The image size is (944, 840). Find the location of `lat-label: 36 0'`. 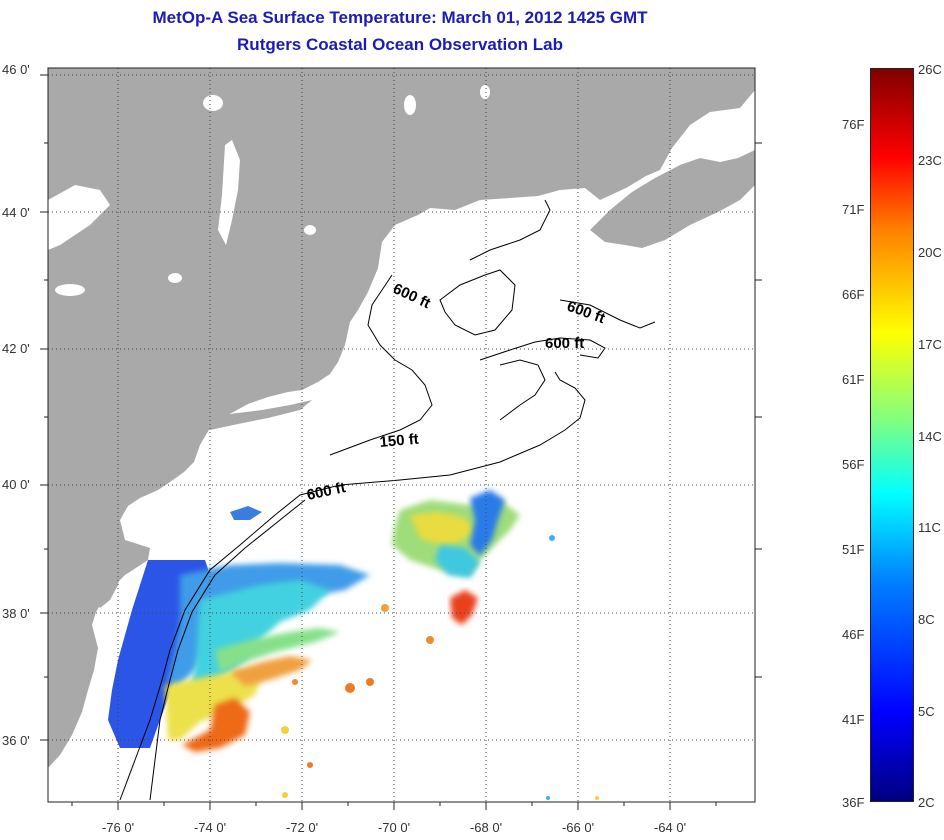

lat-label: 36 0' is located at coordinates (16, 740).